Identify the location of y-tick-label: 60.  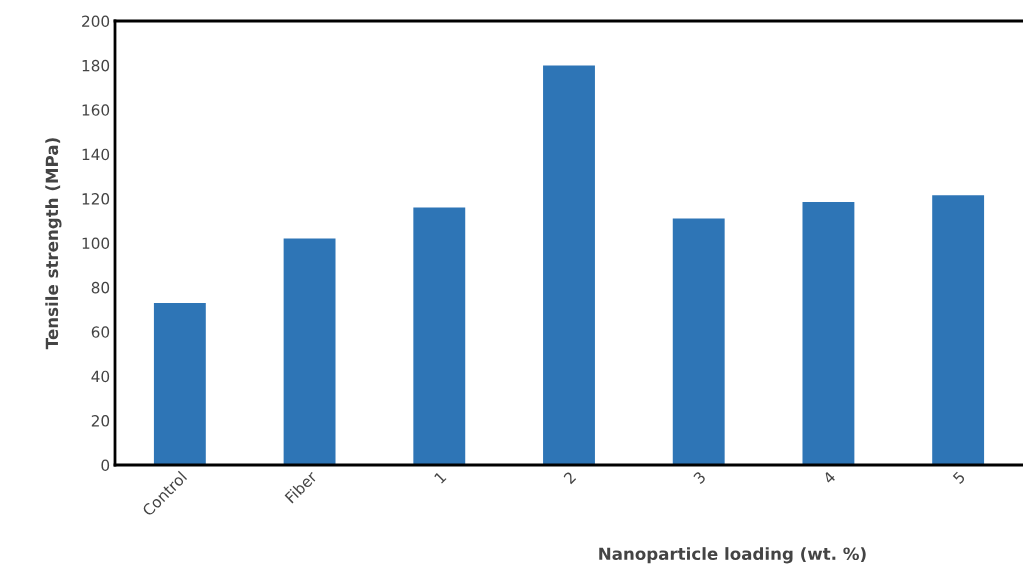
(100, 332).